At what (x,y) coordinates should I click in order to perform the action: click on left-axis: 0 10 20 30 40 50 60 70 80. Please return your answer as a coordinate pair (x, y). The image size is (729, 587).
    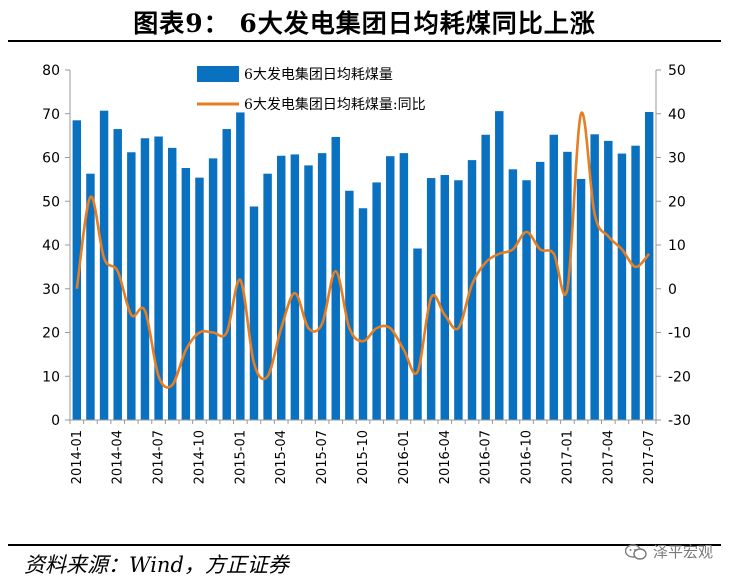
    Looking at the image, I should click on (56, 246).